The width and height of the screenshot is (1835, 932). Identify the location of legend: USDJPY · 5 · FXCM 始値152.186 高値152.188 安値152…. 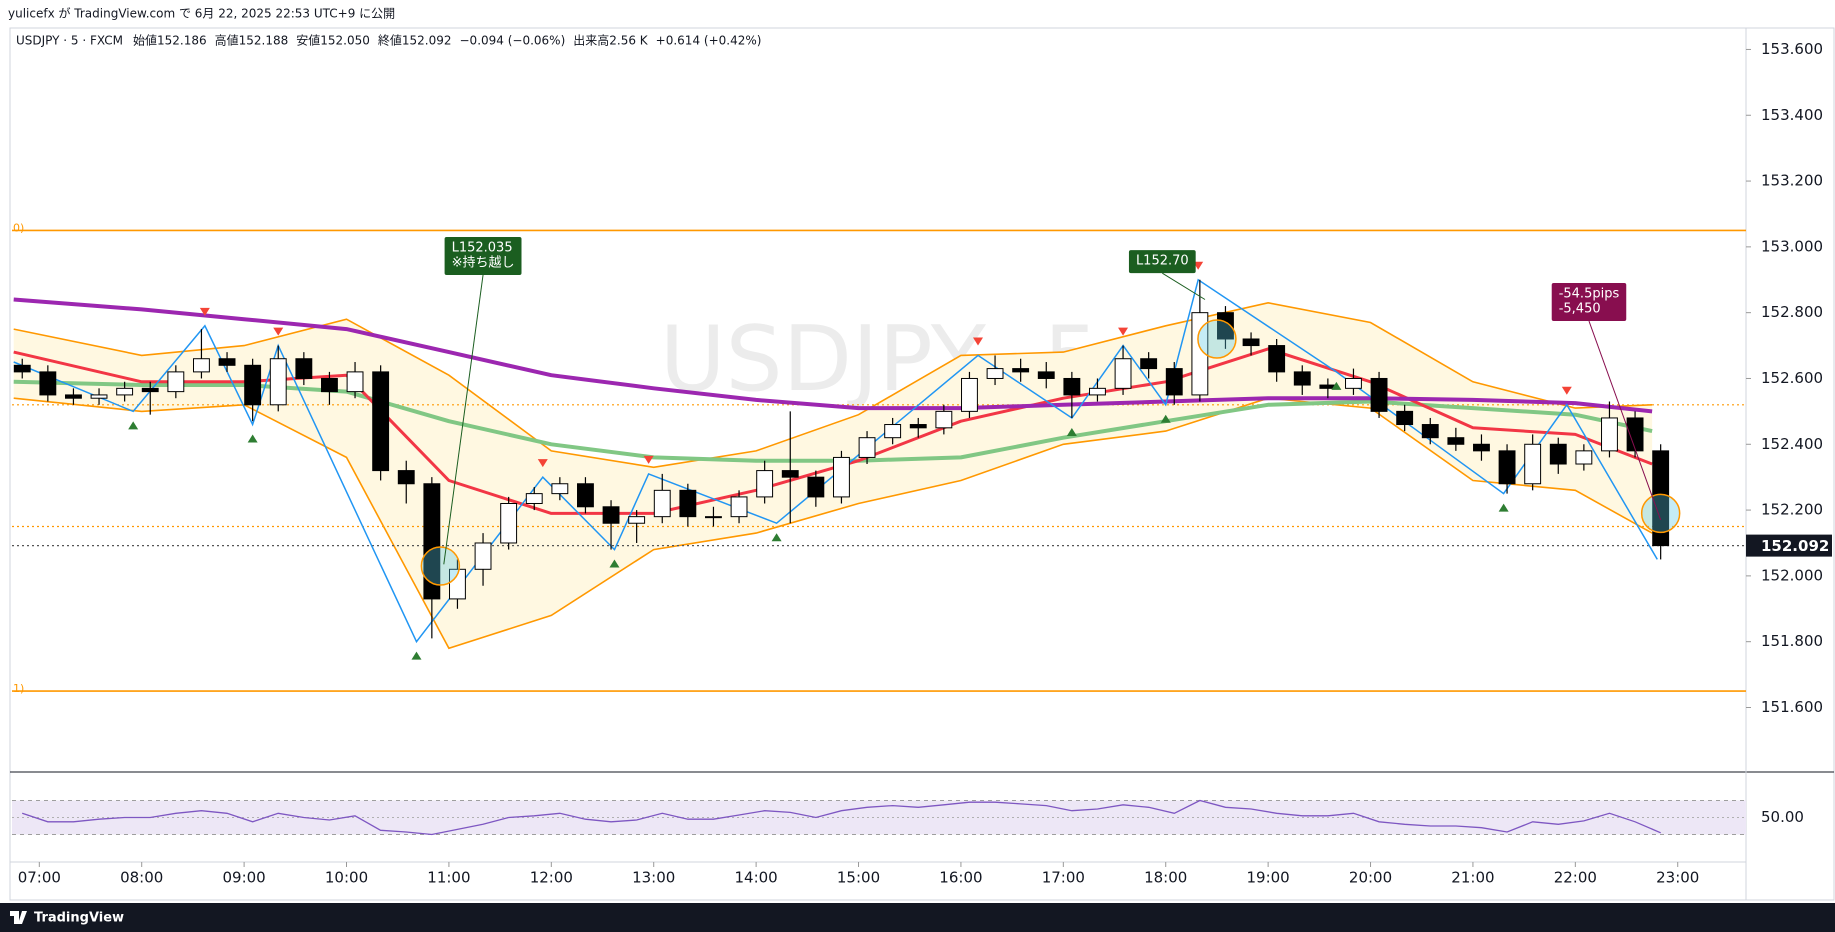
(388, 40).